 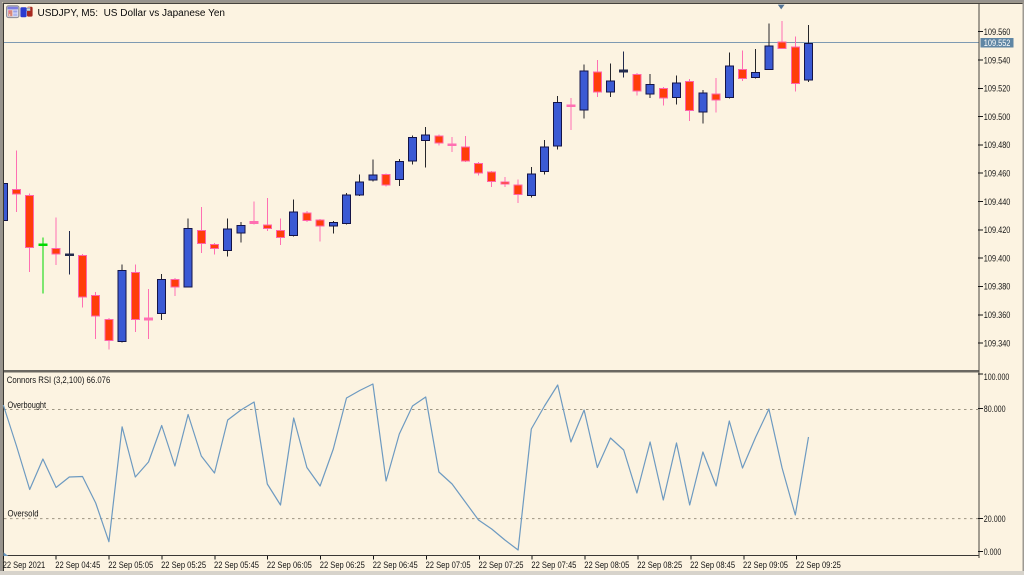 I want to click on svg-text: 22 Sep 07:05, so click(x=448, y=565).